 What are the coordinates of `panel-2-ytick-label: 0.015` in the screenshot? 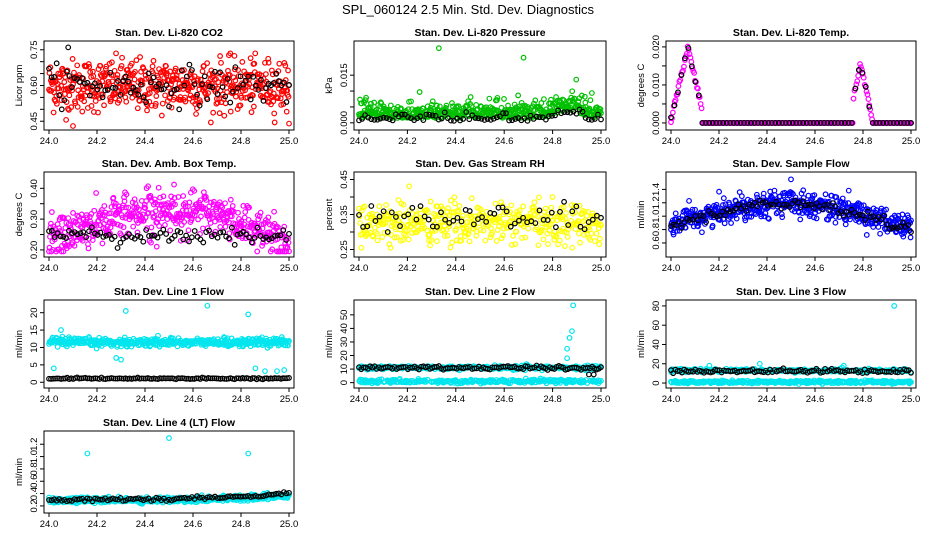 It's located at (344, 75).